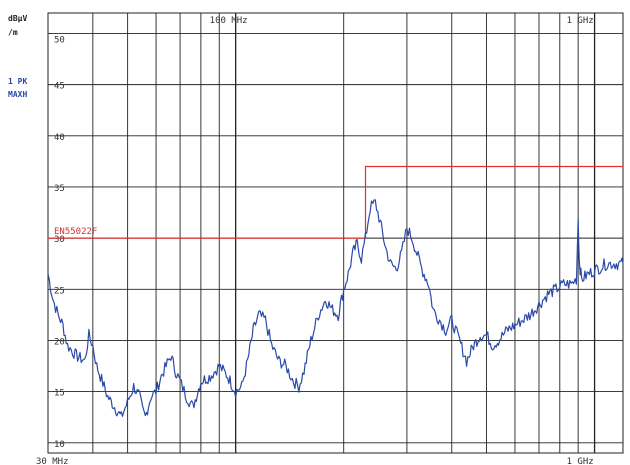  What do you see at coordinates (59, 291) in the screenshot?
I see `y-tick-label-25: 25` at bounding box center [59, 291].